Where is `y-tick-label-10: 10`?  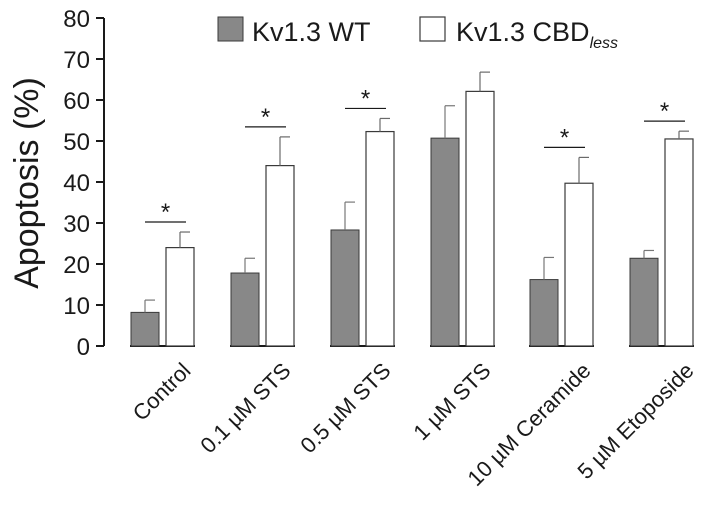
y-tick-label-10: 10 is located at coordinates (76, 306).